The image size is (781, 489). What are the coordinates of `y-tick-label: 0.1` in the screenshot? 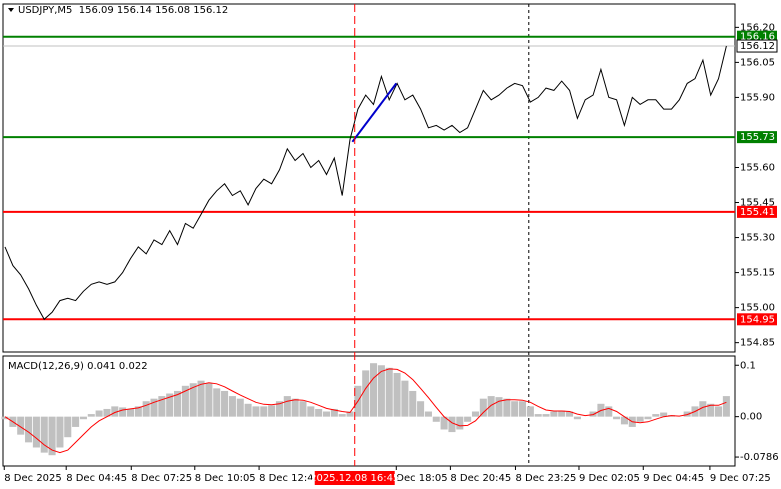 It's located at (748, 365).